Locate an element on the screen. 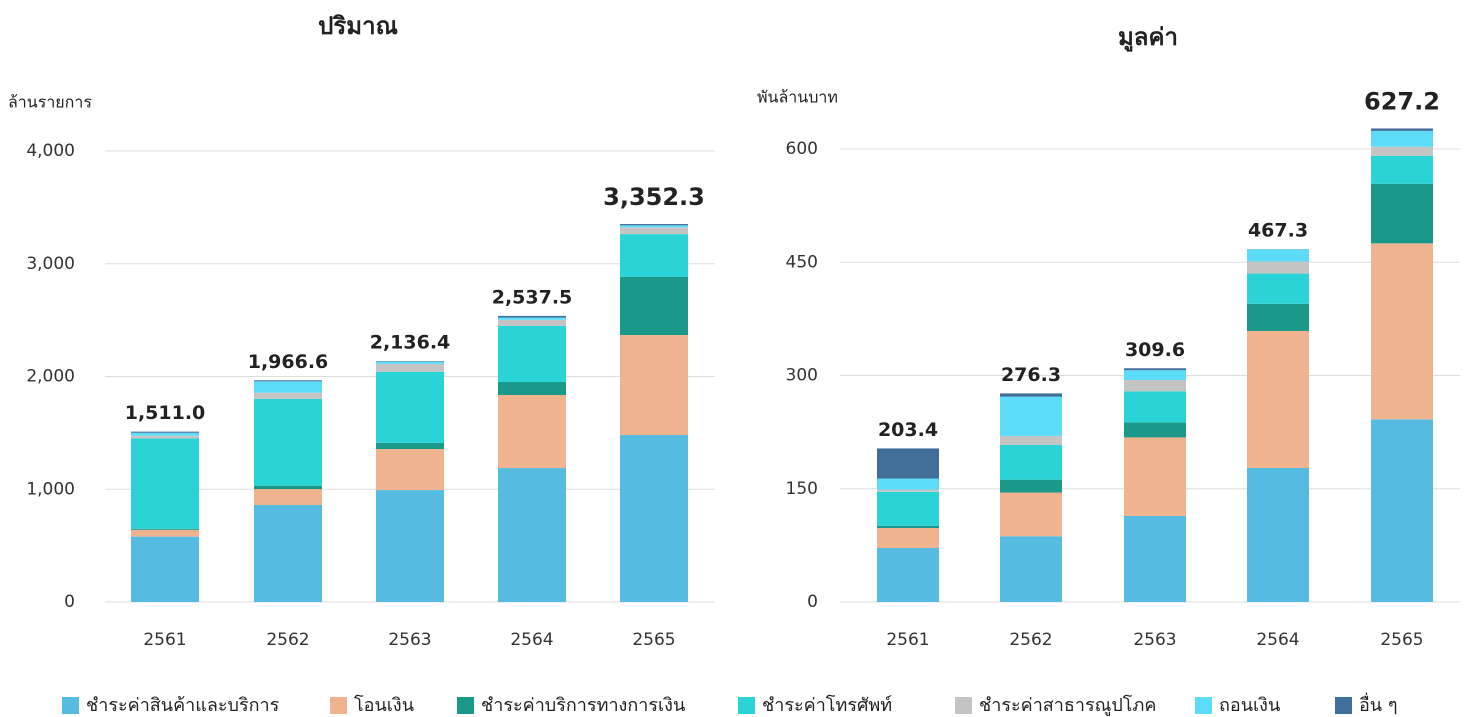 The image size is (1474, 717). y-tick-label: 600 is located at coordinates (802, 149).